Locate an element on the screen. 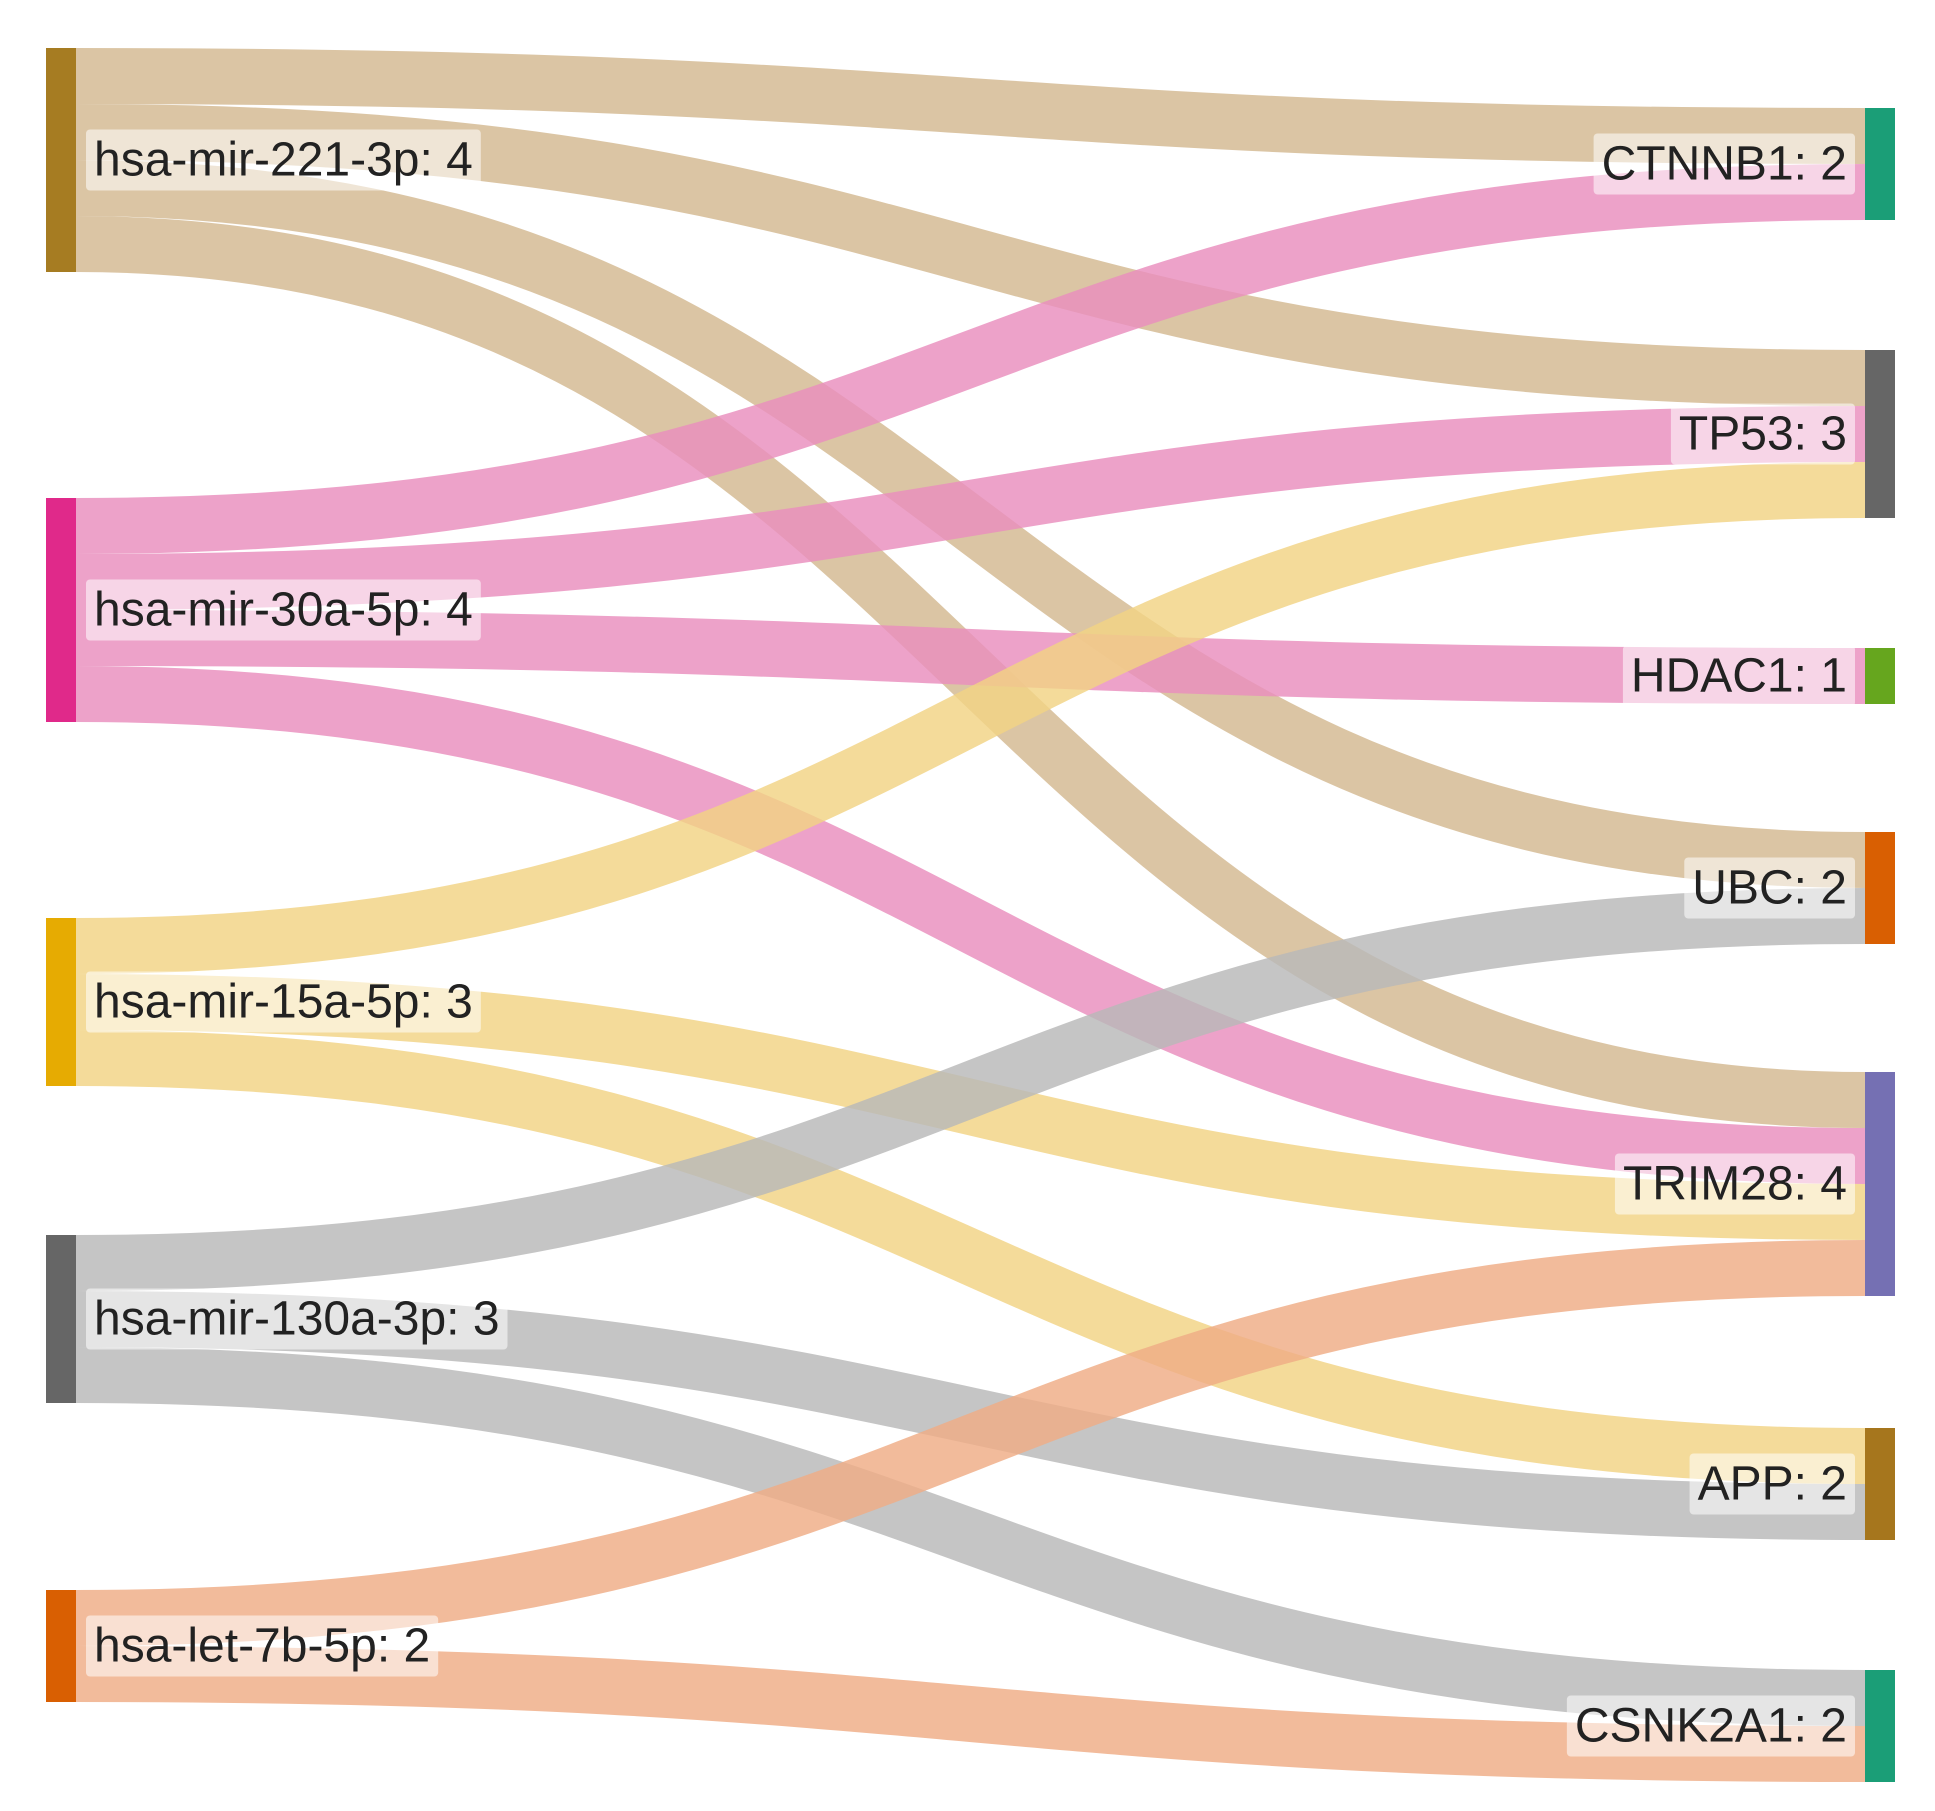 This screenshot has width=1935, height=1811. target-label-hdac1-text: HDAC1: 1 is located at coordinates (1739, 676).